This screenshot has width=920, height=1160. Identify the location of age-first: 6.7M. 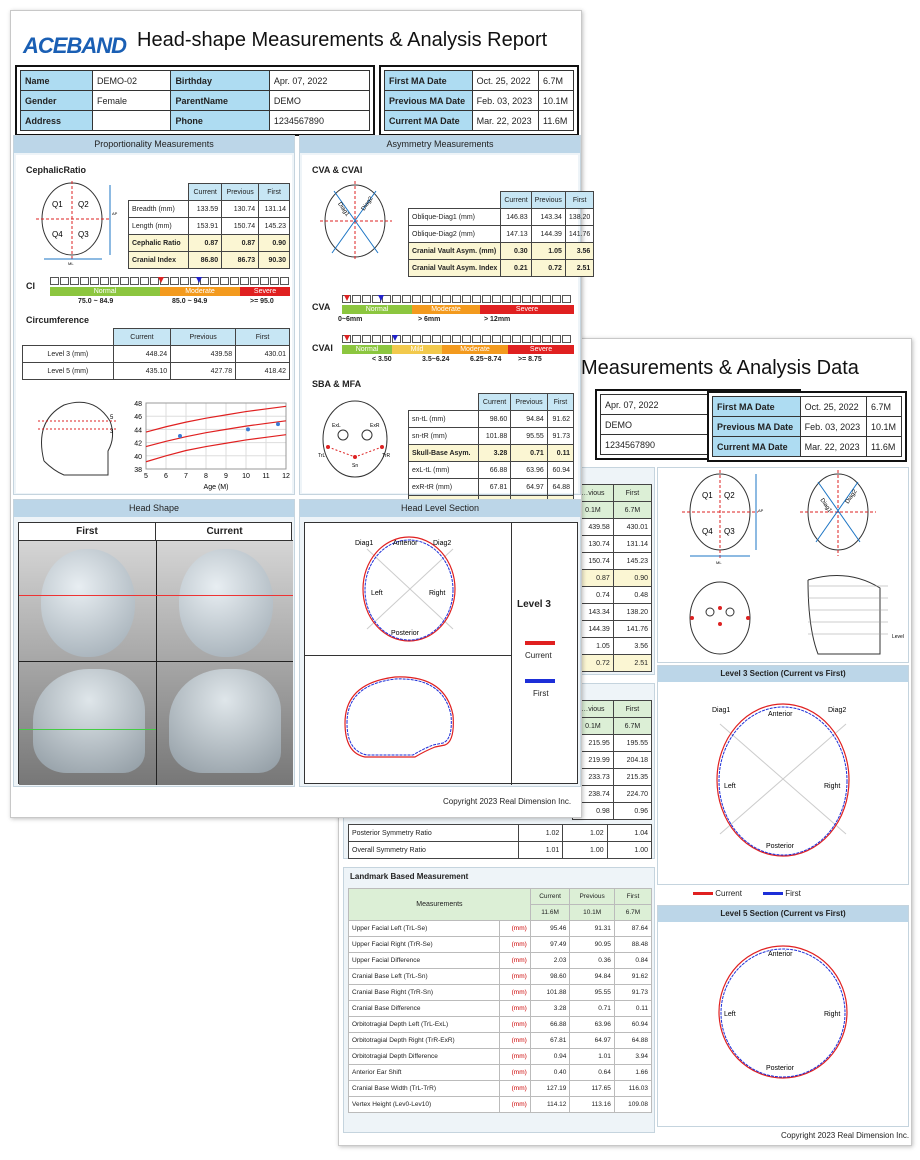
(633, 912).